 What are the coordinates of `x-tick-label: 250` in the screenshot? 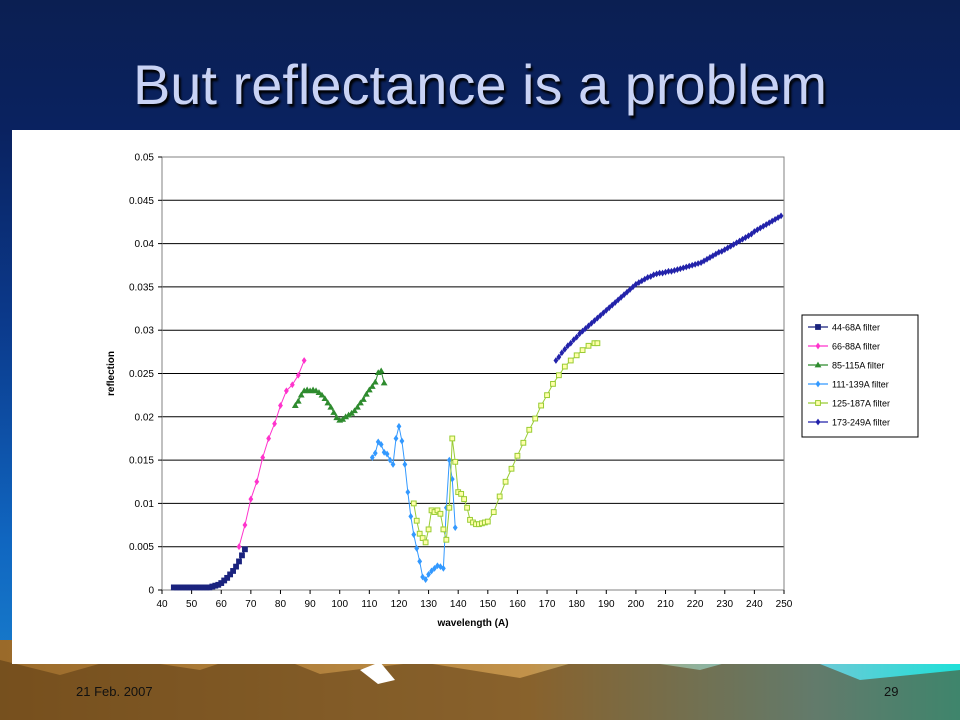 It's located at (784, 604).